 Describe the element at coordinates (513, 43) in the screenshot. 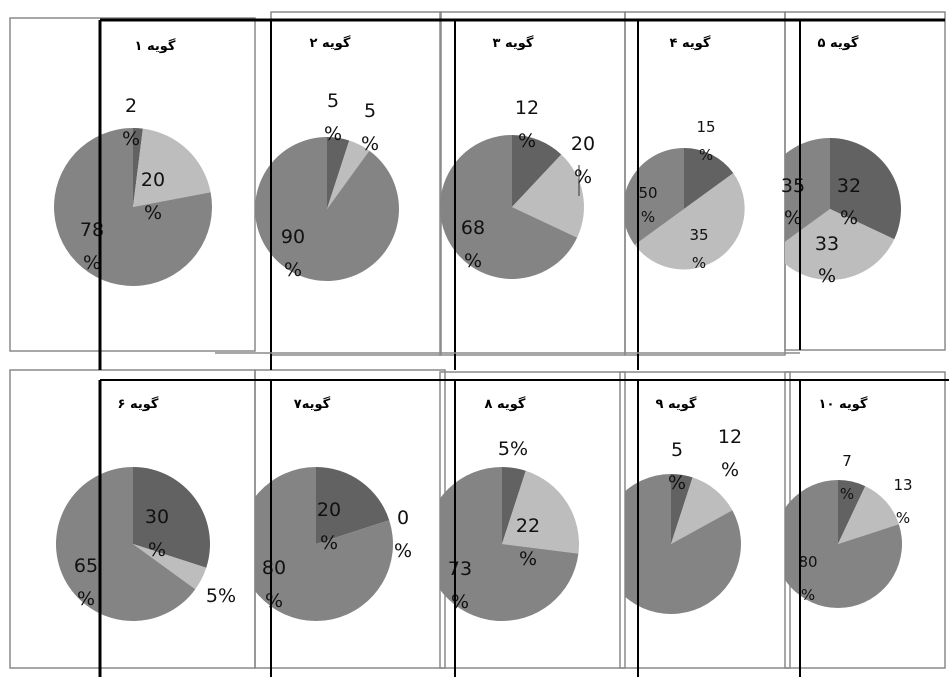

I see `pie-3-title: گویه ۳` at that location.